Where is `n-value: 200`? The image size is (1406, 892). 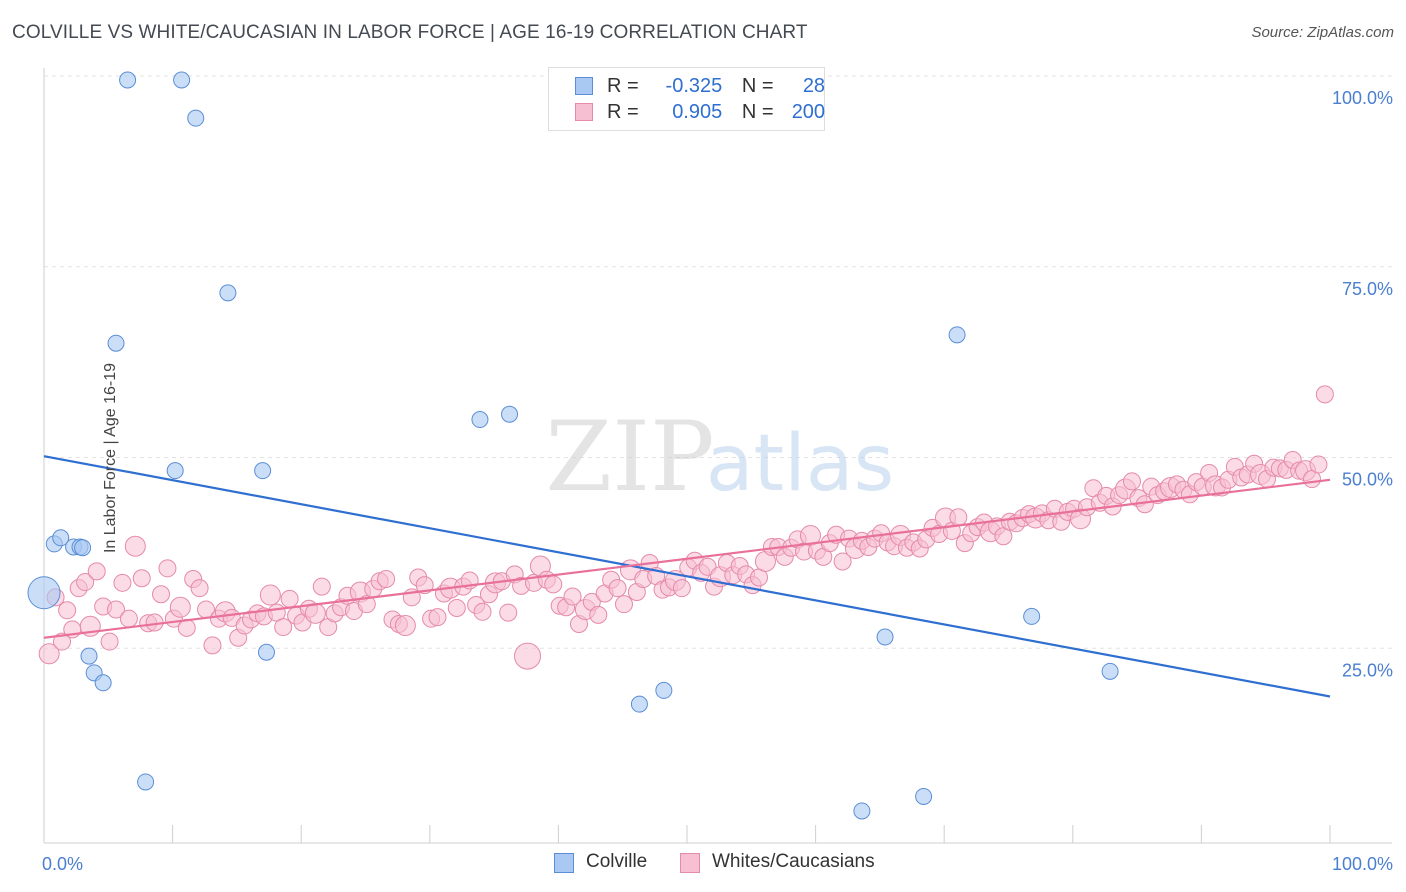
n-value: 200 is located at coordinates (808, 112).